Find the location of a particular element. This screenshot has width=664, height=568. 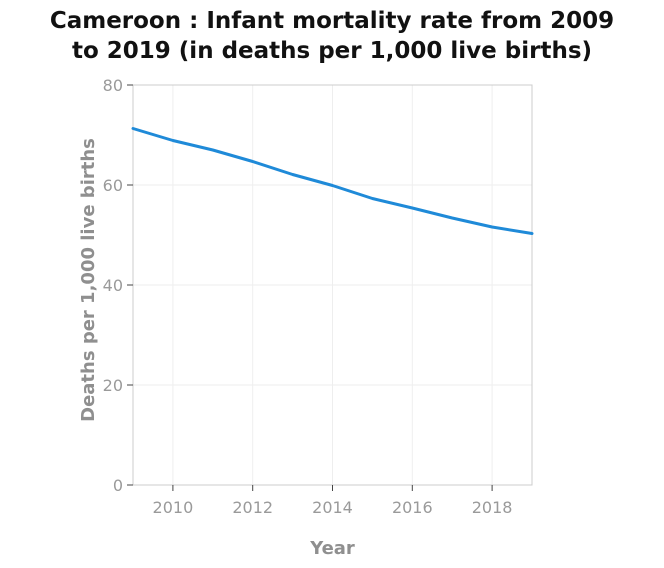

x-tick-label-2016: 2016 is located at coordinates (412, 507).